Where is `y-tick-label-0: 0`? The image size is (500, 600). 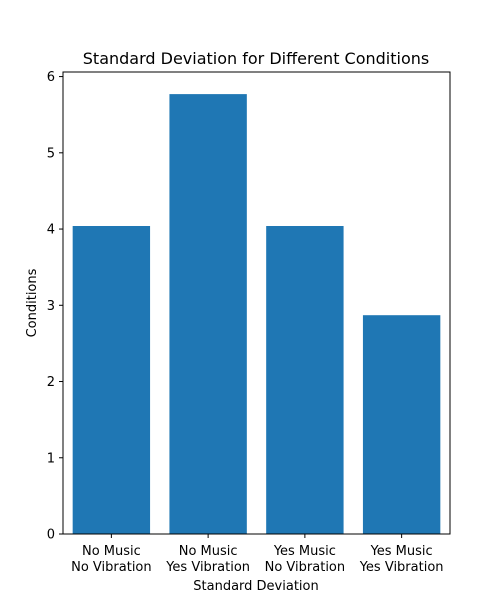 y-tick-label-0: 0 is located at coordinates (51, 535).